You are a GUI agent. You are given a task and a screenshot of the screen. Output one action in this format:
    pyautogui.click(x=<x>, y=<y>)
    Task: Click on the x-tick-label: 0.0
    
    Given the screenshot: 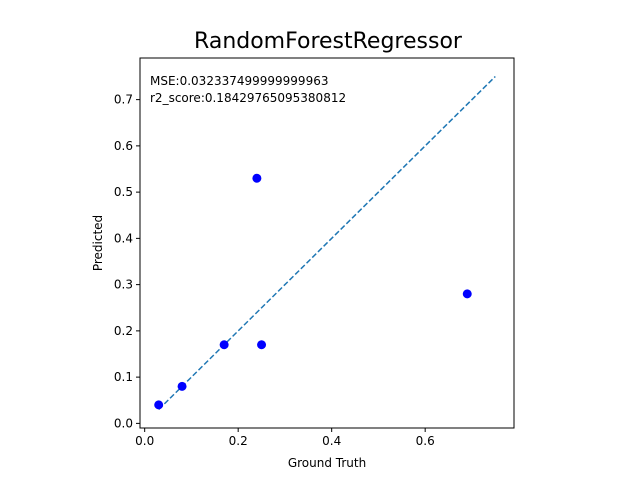 What is the action you would take?
    pyautogui.click(x=144, y=441)
    